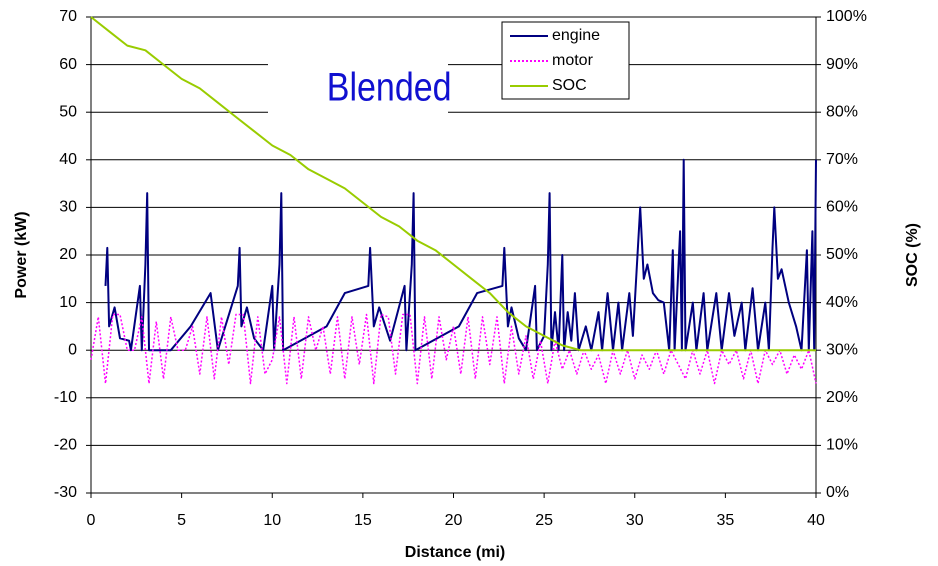 The height and width of the screenshot is (566, 938). I want to click on y-tick-label: 70, so click(68, 16).